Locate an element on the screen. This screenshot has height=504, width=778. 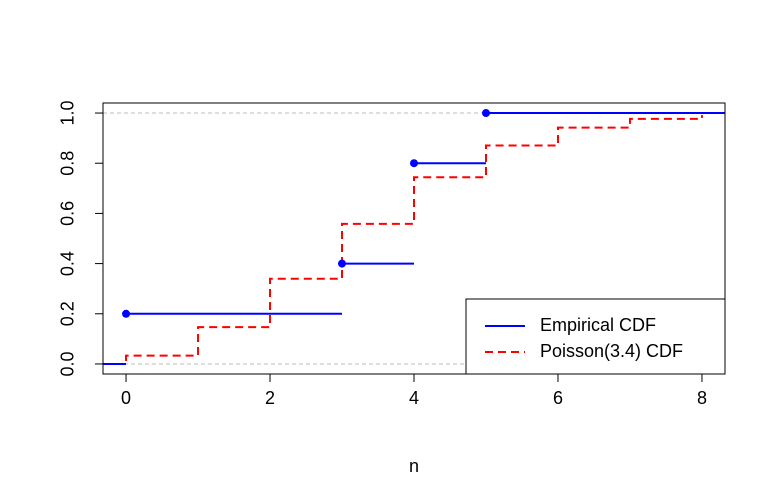
x-tick-label: 0 is located at coordinates (126, 398).